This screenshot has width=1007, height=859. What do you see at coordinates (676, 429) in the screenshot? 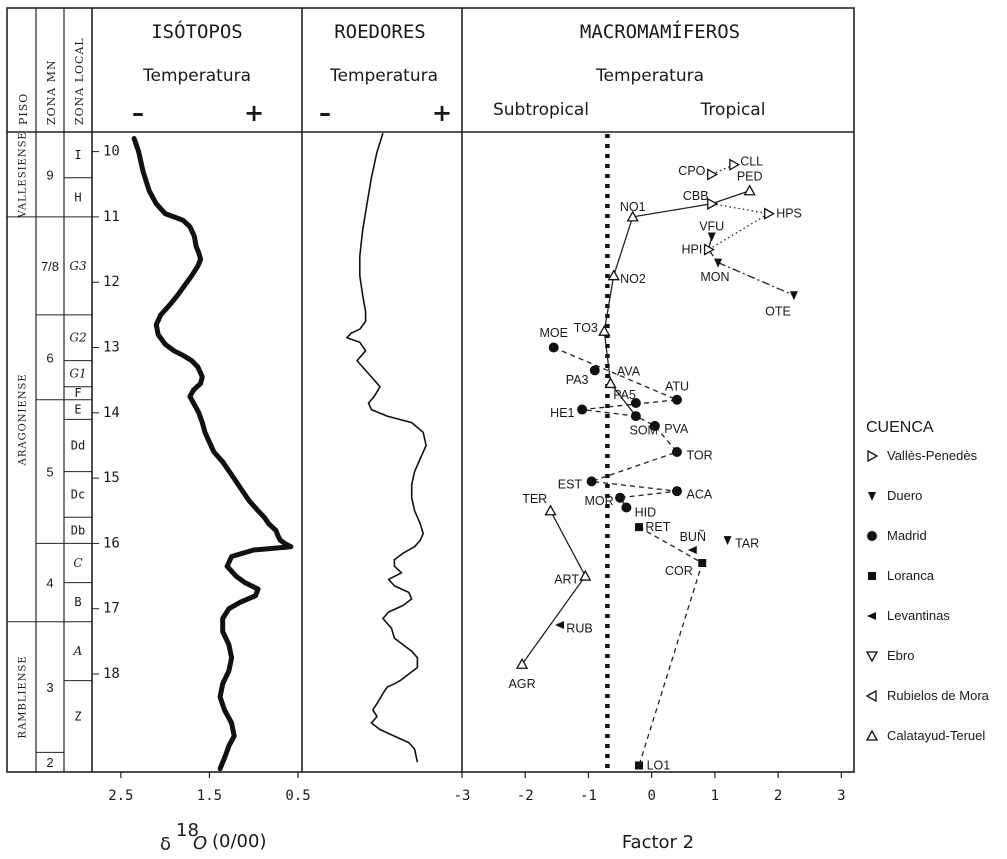
I see `site-label-pva: PVA` at bounding box center [676, 429].